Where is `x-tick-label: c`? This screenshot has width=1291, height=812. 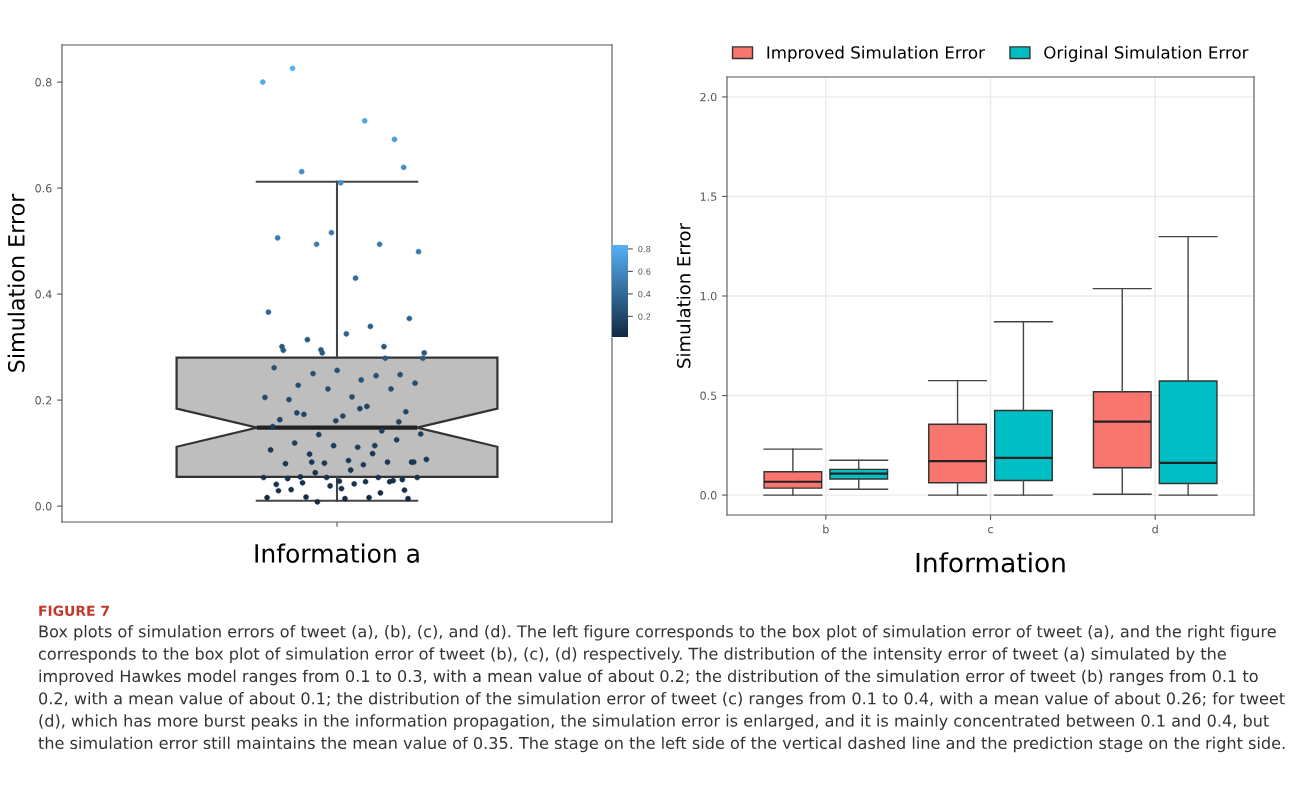
x-tick-label: c is located at coordinates (990, 530).